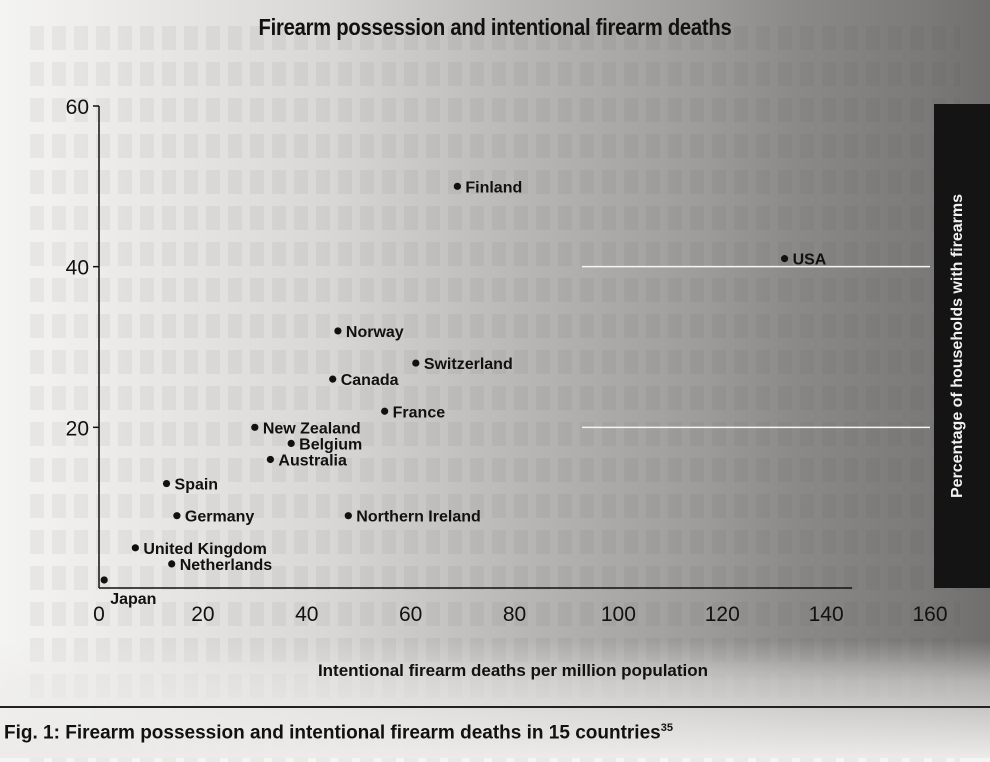 The width and height of the screenshot is (990, 762). I want to click on x-tick-label-0: 0, so click(99, 614).